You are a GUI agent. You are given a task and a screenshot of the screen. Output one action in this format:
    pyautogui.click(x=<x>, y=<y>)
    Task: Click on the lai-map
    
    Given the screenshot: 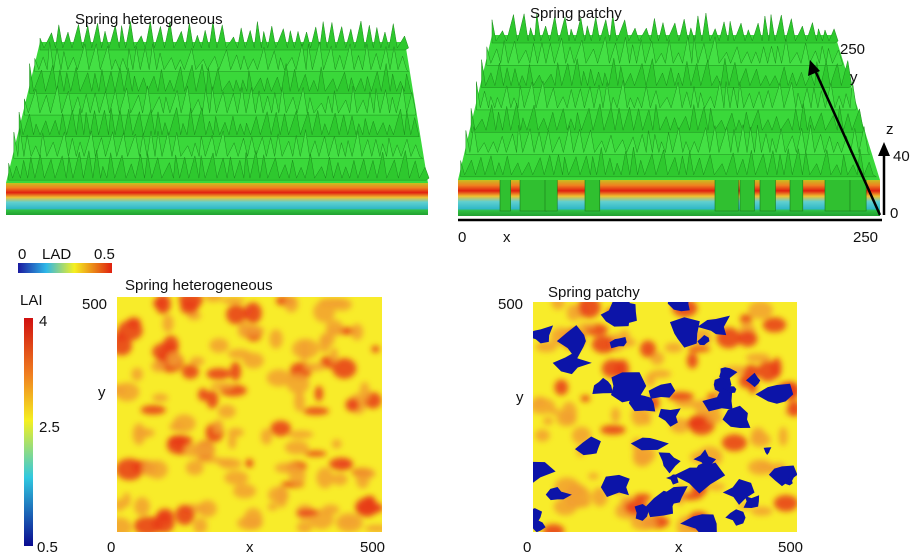 What is the action you would take?
    pyautogui.click(x=665, y=417)
    